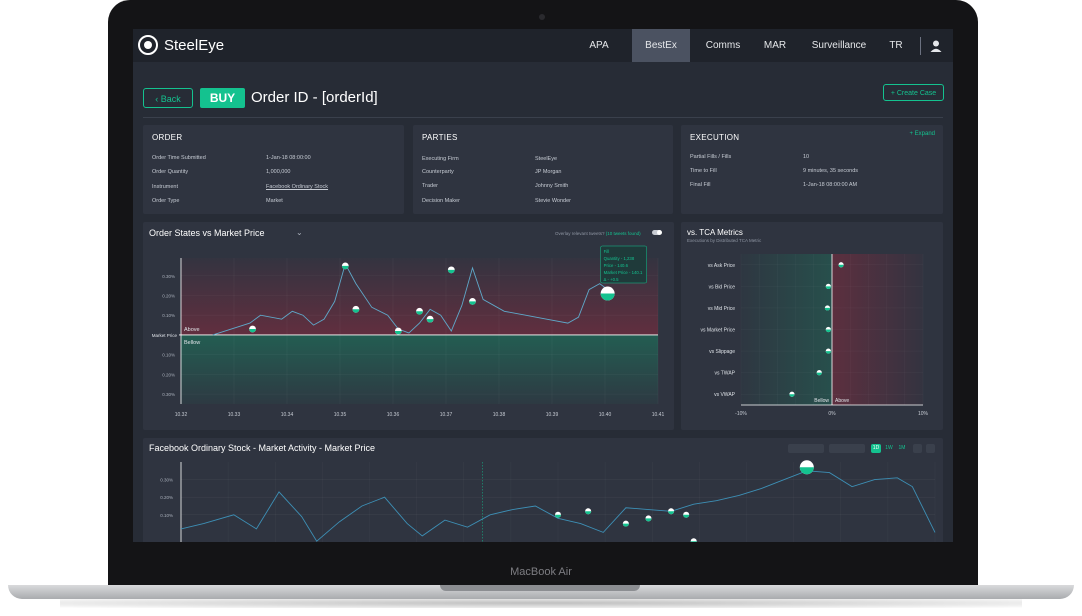  I want to click on x-tick-label: 0%, so click(832, 414).